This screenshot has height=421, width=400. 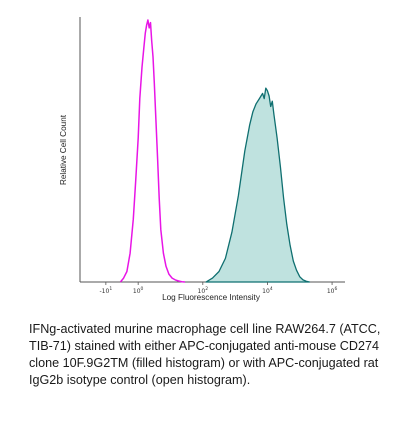 I want to click on open-histogram-series, so click(x=152, y=151).